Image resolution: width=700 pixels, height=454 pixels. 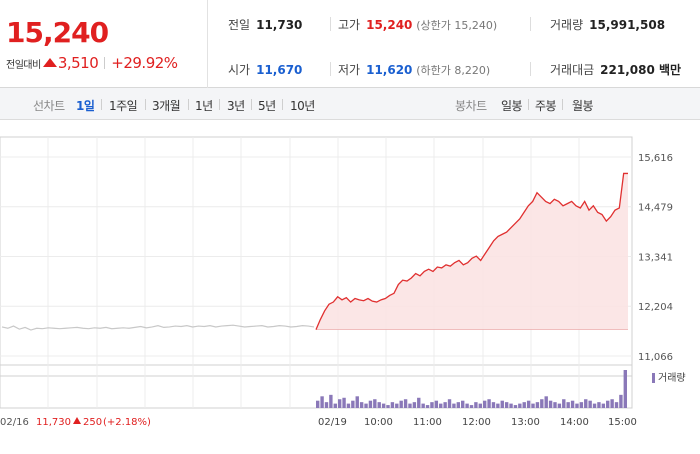 I want to click on stat-label: 거래대금, so click(x=572, y=70).